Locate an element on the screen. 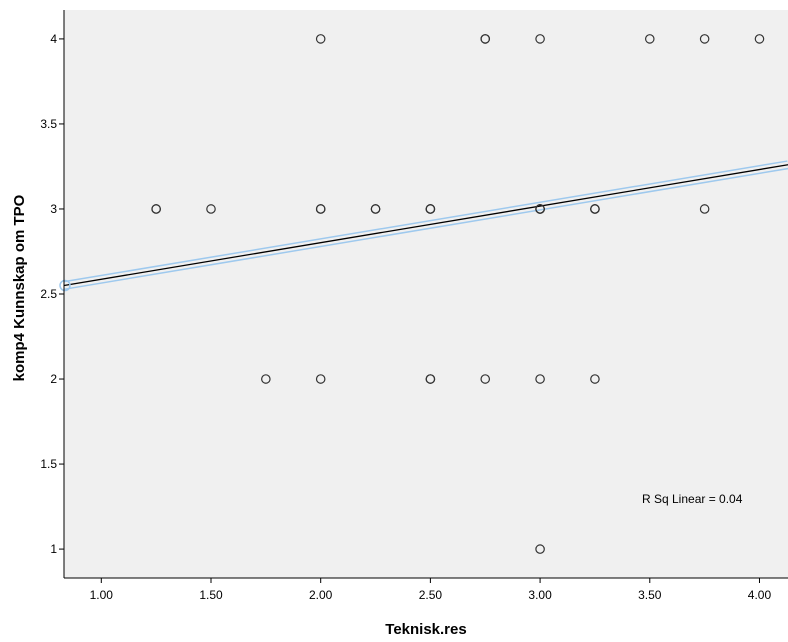 Image resolution: width=788 pixels, height=642 pixels. y-tick-label: 2 is located at coordinates (53, 379).